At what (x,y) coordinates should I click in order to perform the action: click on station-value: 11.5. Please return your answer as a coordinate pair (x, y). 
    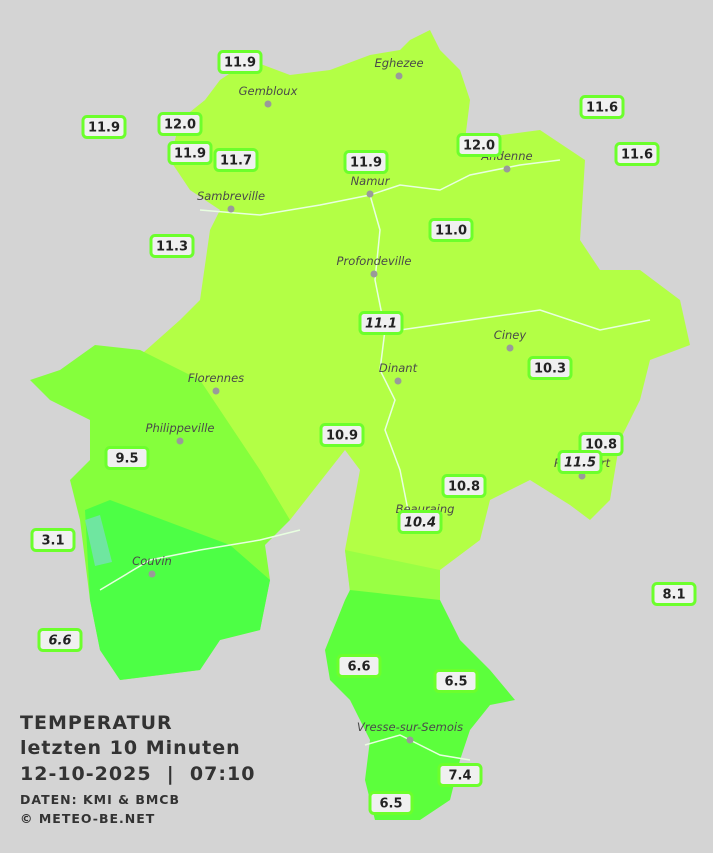
    Looking at the image, I should click on (580, 463).